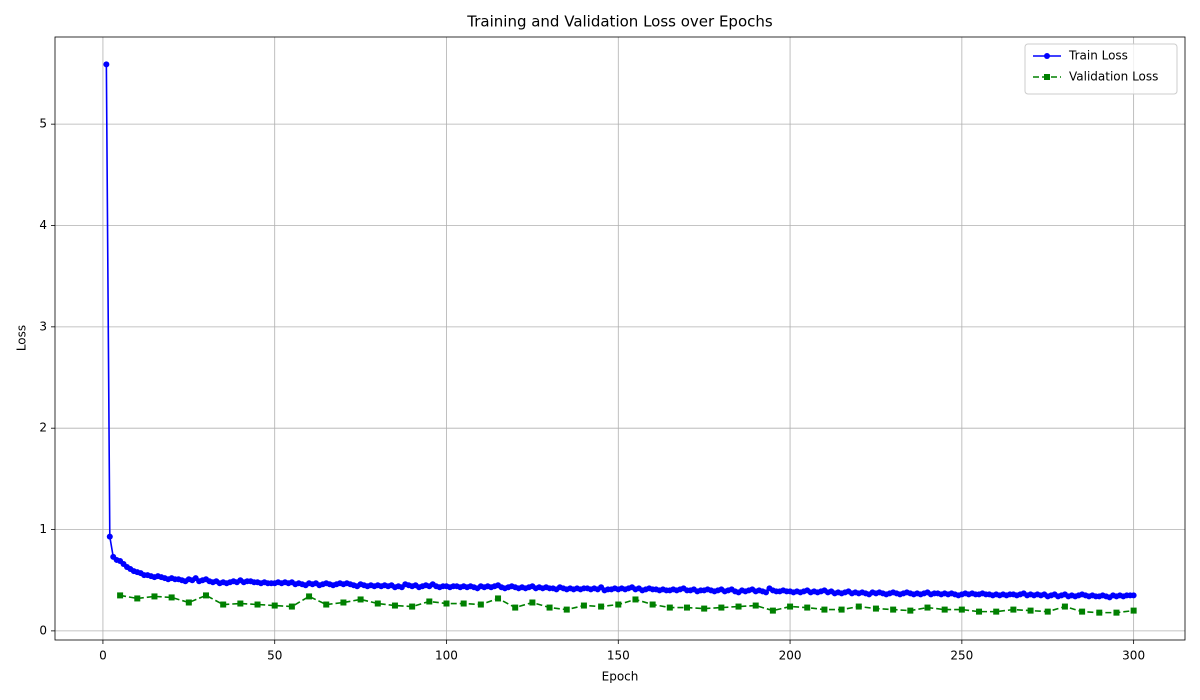 This screenshot has height=700, width=1200. I want to click on y-tick-label: 1, so click(43, 529).